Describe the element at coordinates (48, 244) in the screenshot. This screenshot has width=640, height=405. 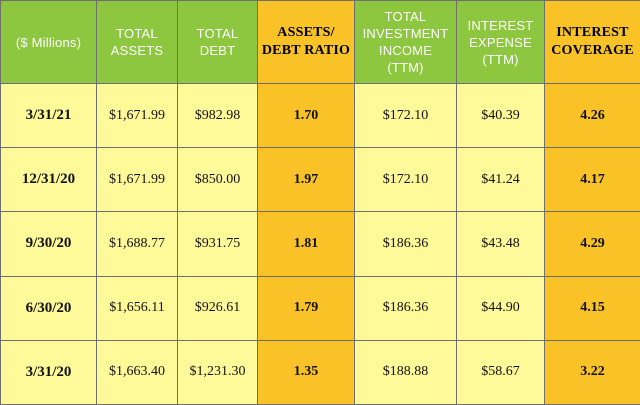
I see `cell-date: 9/30/20` at that location.